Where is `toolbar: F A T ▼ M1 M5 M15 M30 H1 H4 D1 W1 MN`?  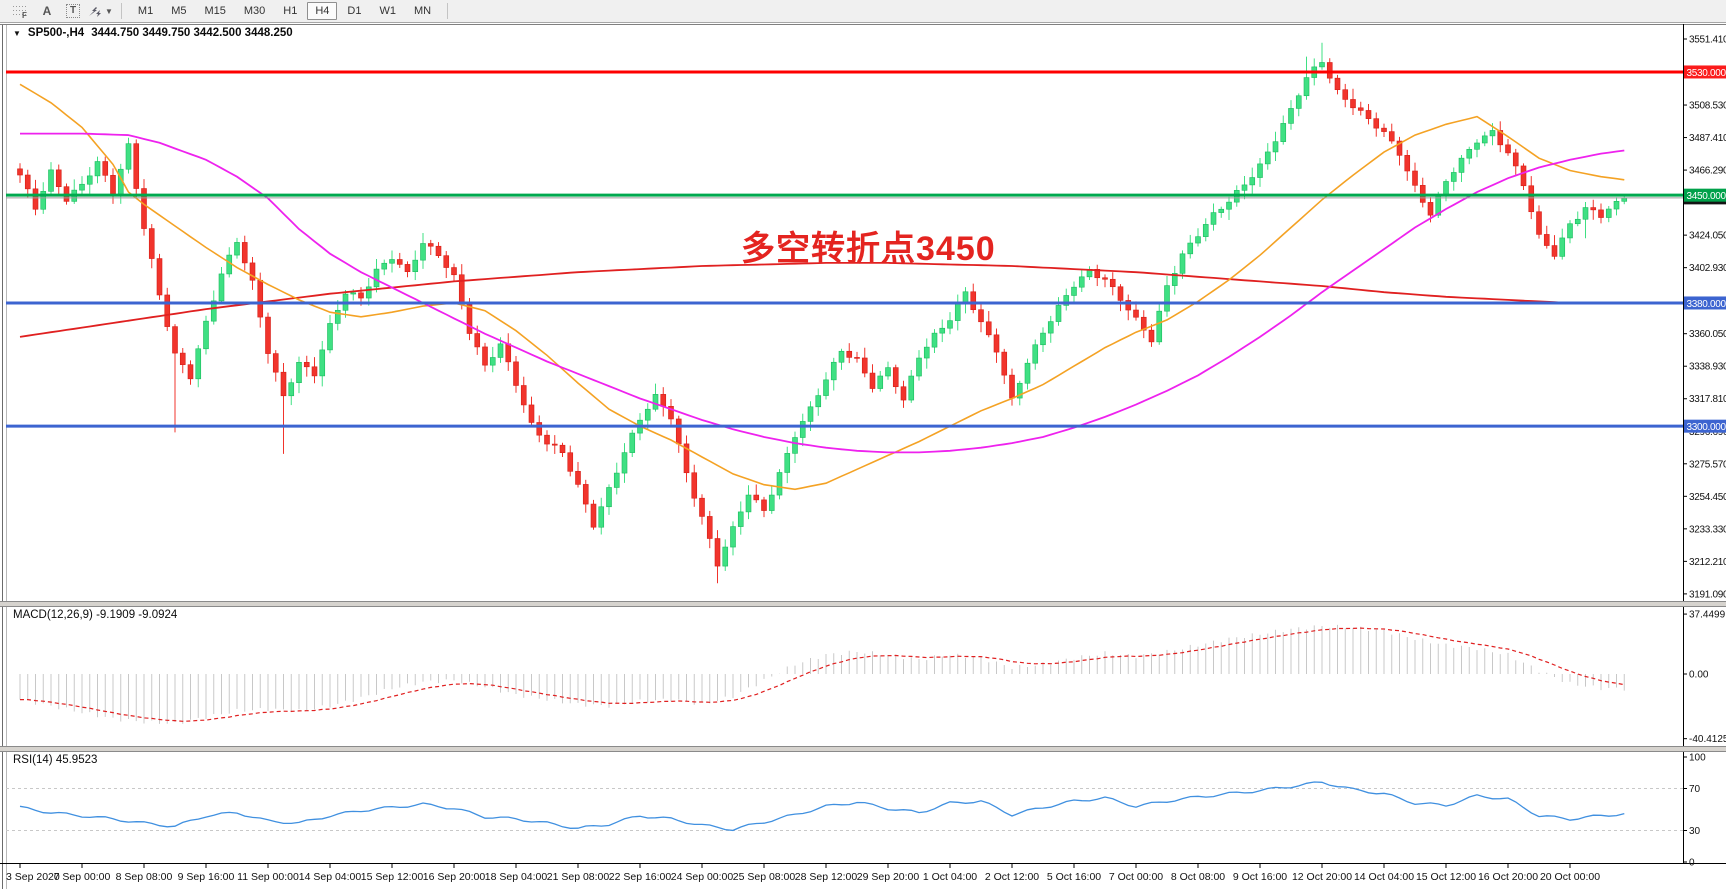
toolbar: F A T ▼ M1 M5 M15 M30 H1 H4 D1 W1 MN is located at coordinates (863, 11).